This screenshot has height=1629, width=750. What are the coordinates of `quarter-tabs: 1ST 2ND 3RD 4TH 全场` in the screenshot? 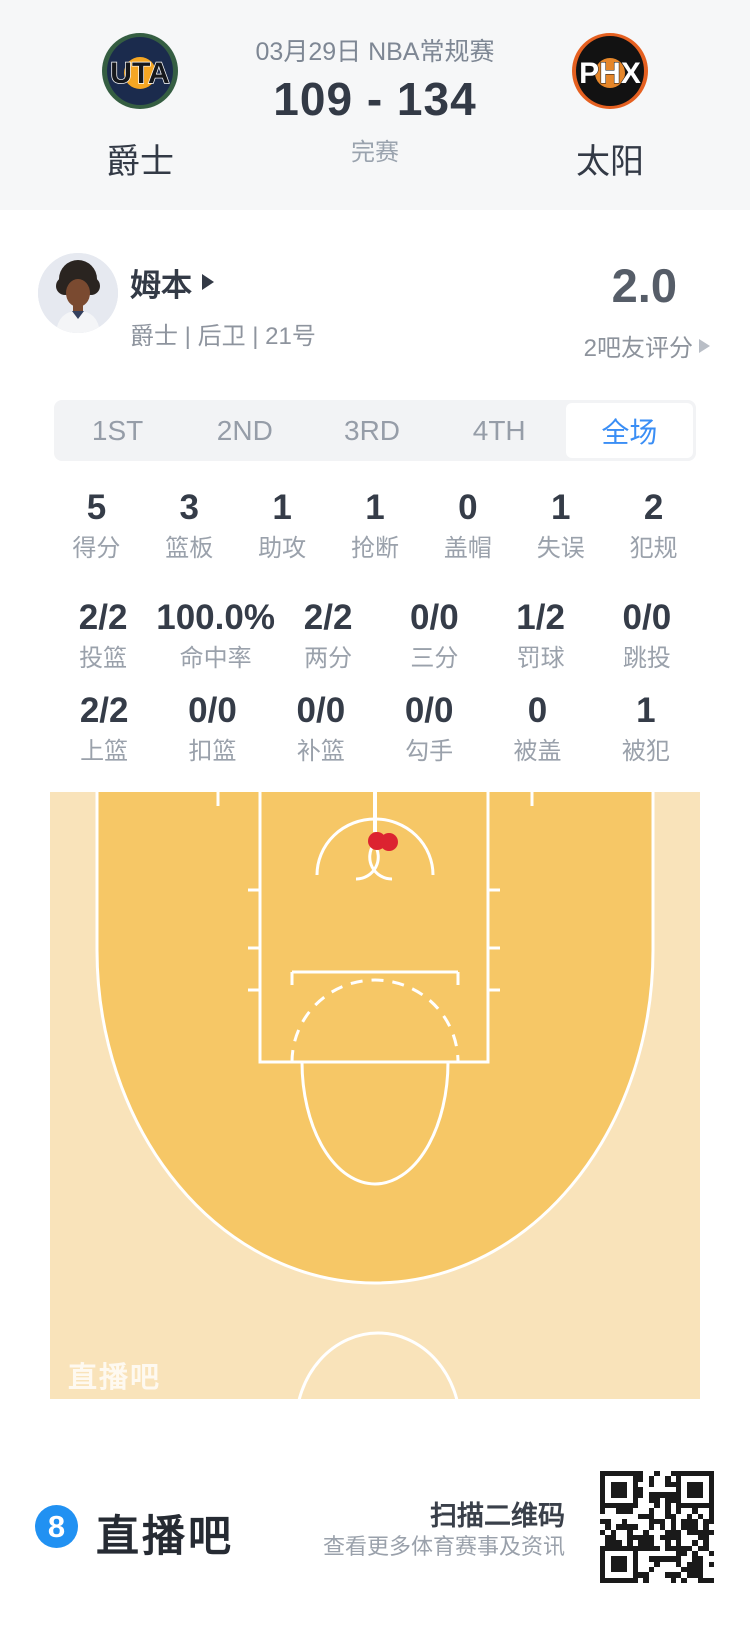 It's located at (375, 430).